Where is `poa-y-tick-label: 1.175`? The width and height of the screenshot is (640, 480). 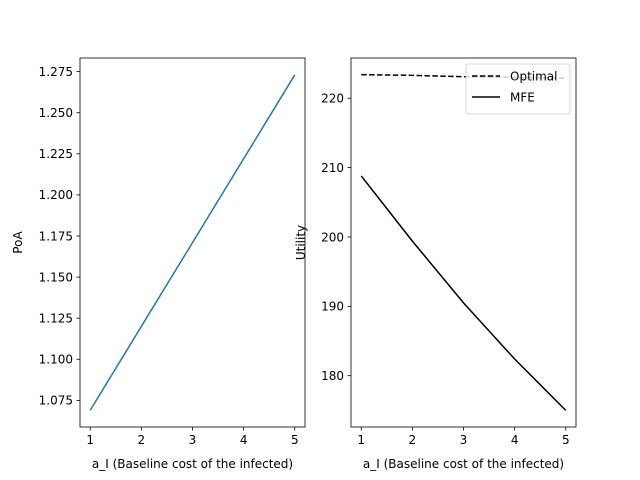 poa-y-tick-label: 1.175 is located at coordinates (56, 236).